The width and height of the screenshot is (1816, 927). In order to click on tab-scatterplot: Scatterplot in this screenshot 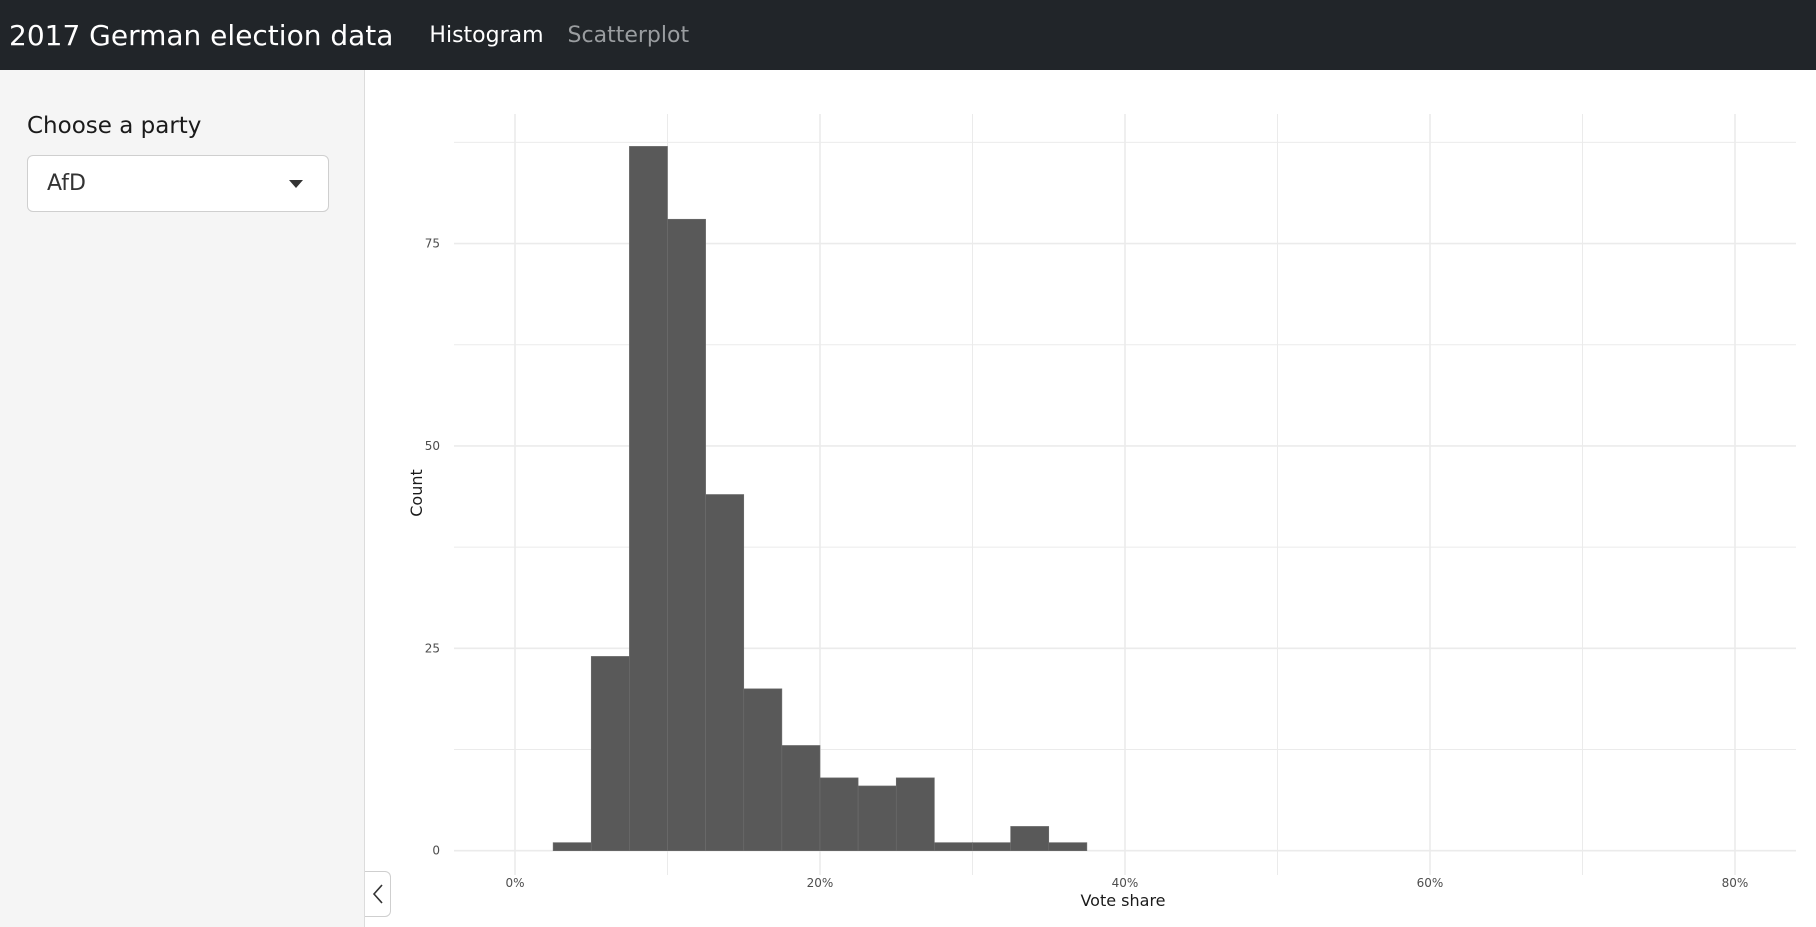, I will do `click(628, 35)`.